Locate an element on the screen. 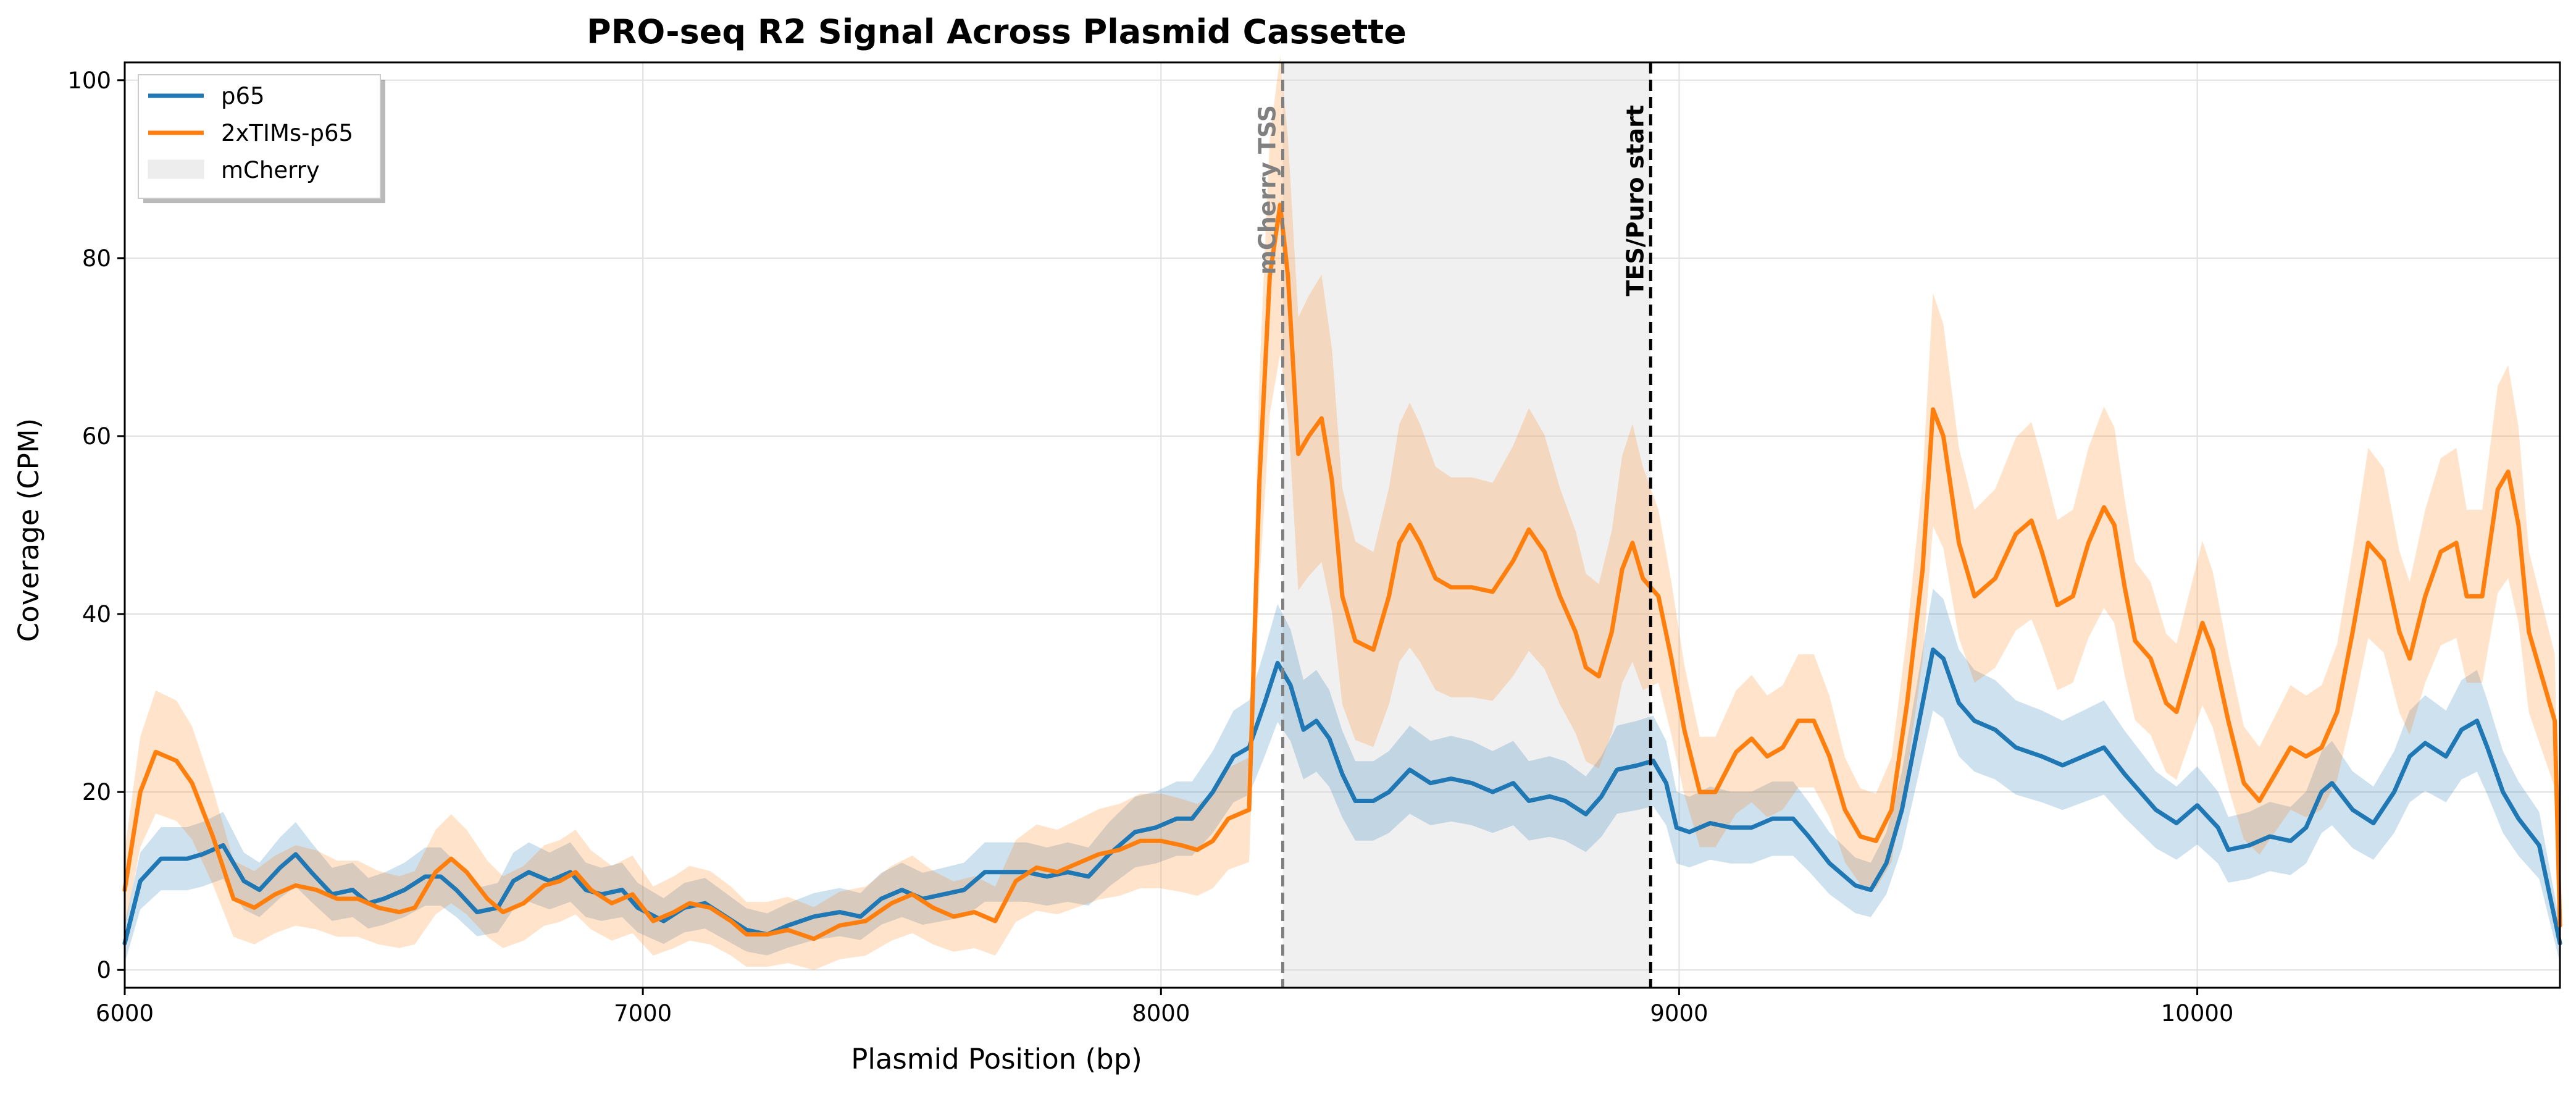  y-tick-label: 0 is located at coordinates (103, 970).